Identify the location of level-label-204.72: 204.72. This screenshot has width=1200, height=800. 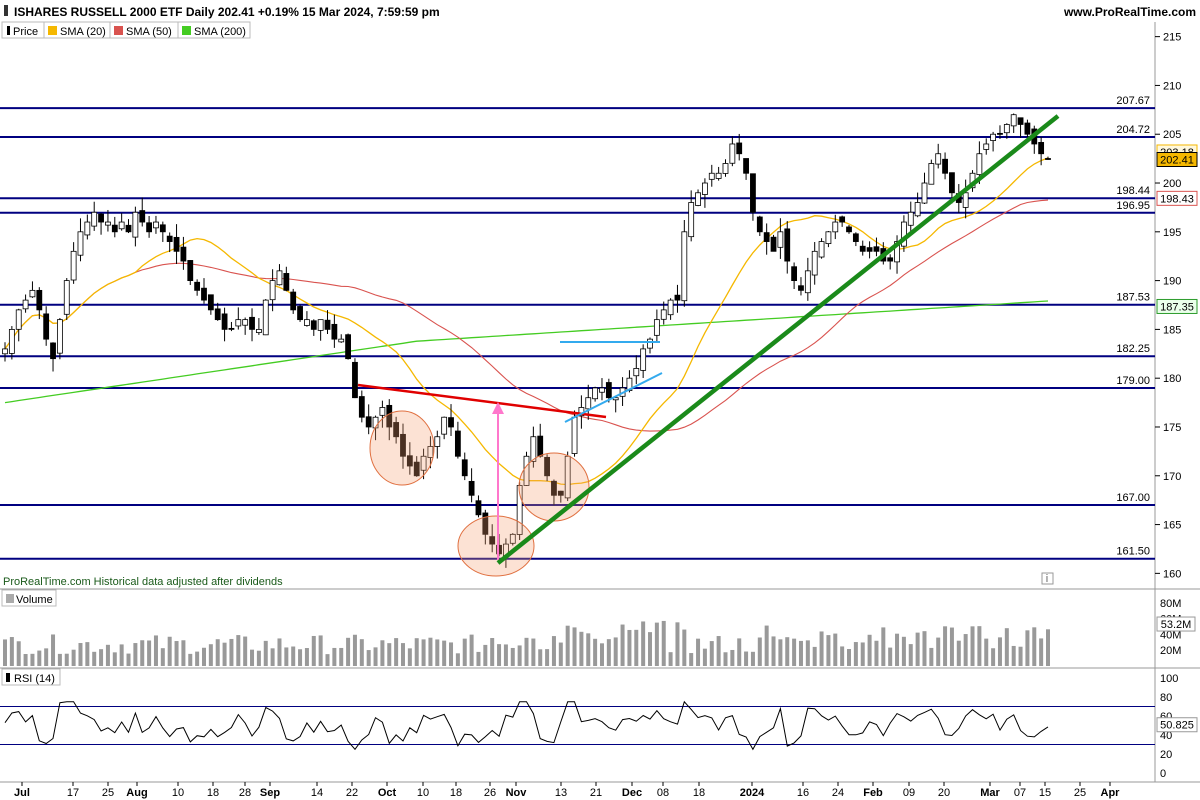
(1133, 130).